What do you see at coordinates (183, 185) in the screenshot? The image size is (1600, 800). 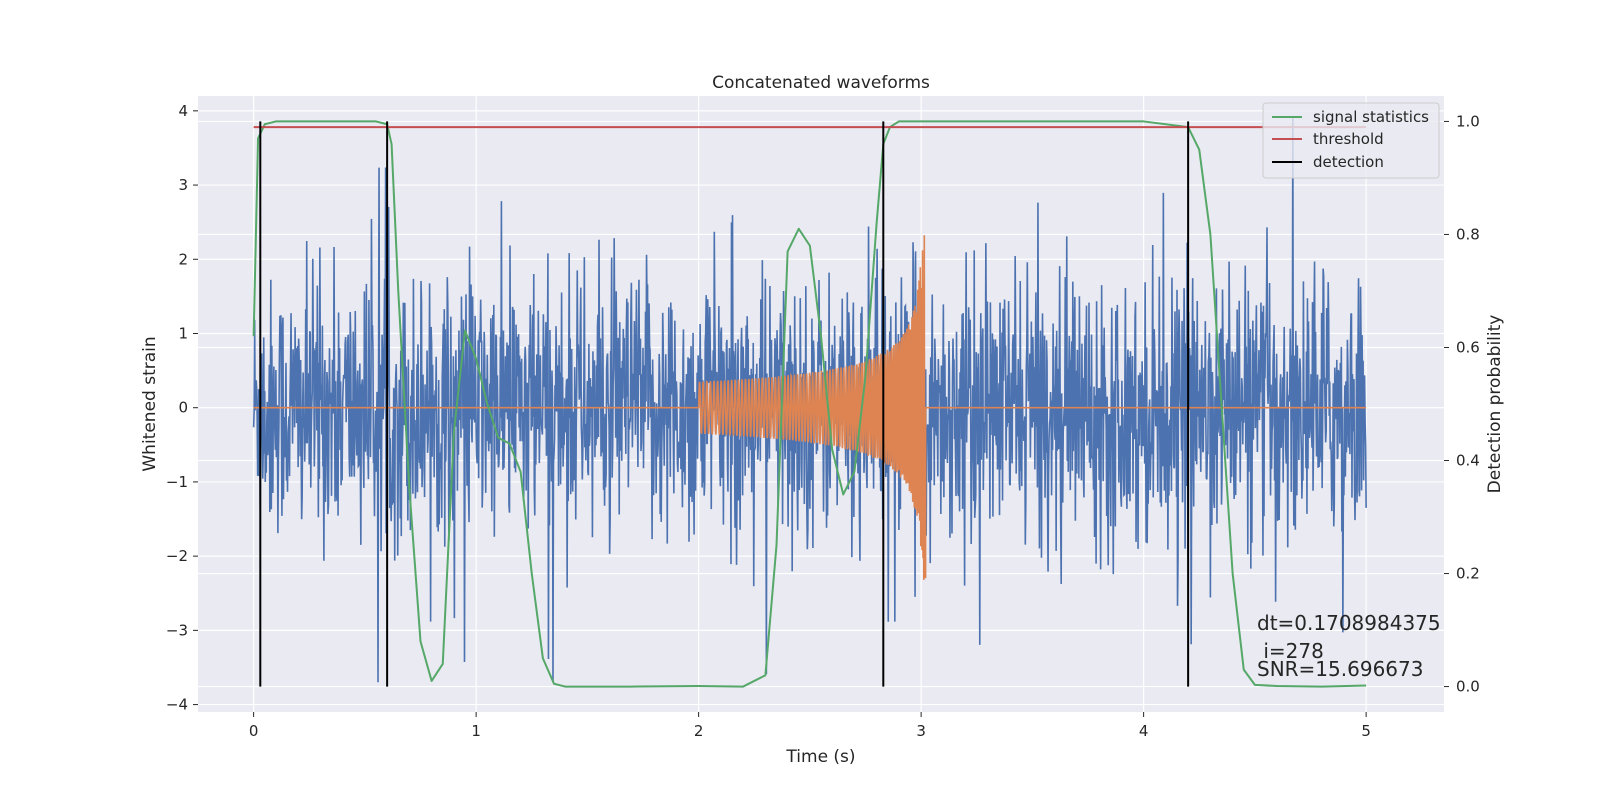 I see `y-tick-label: 3` at bounding box center [183, 185].